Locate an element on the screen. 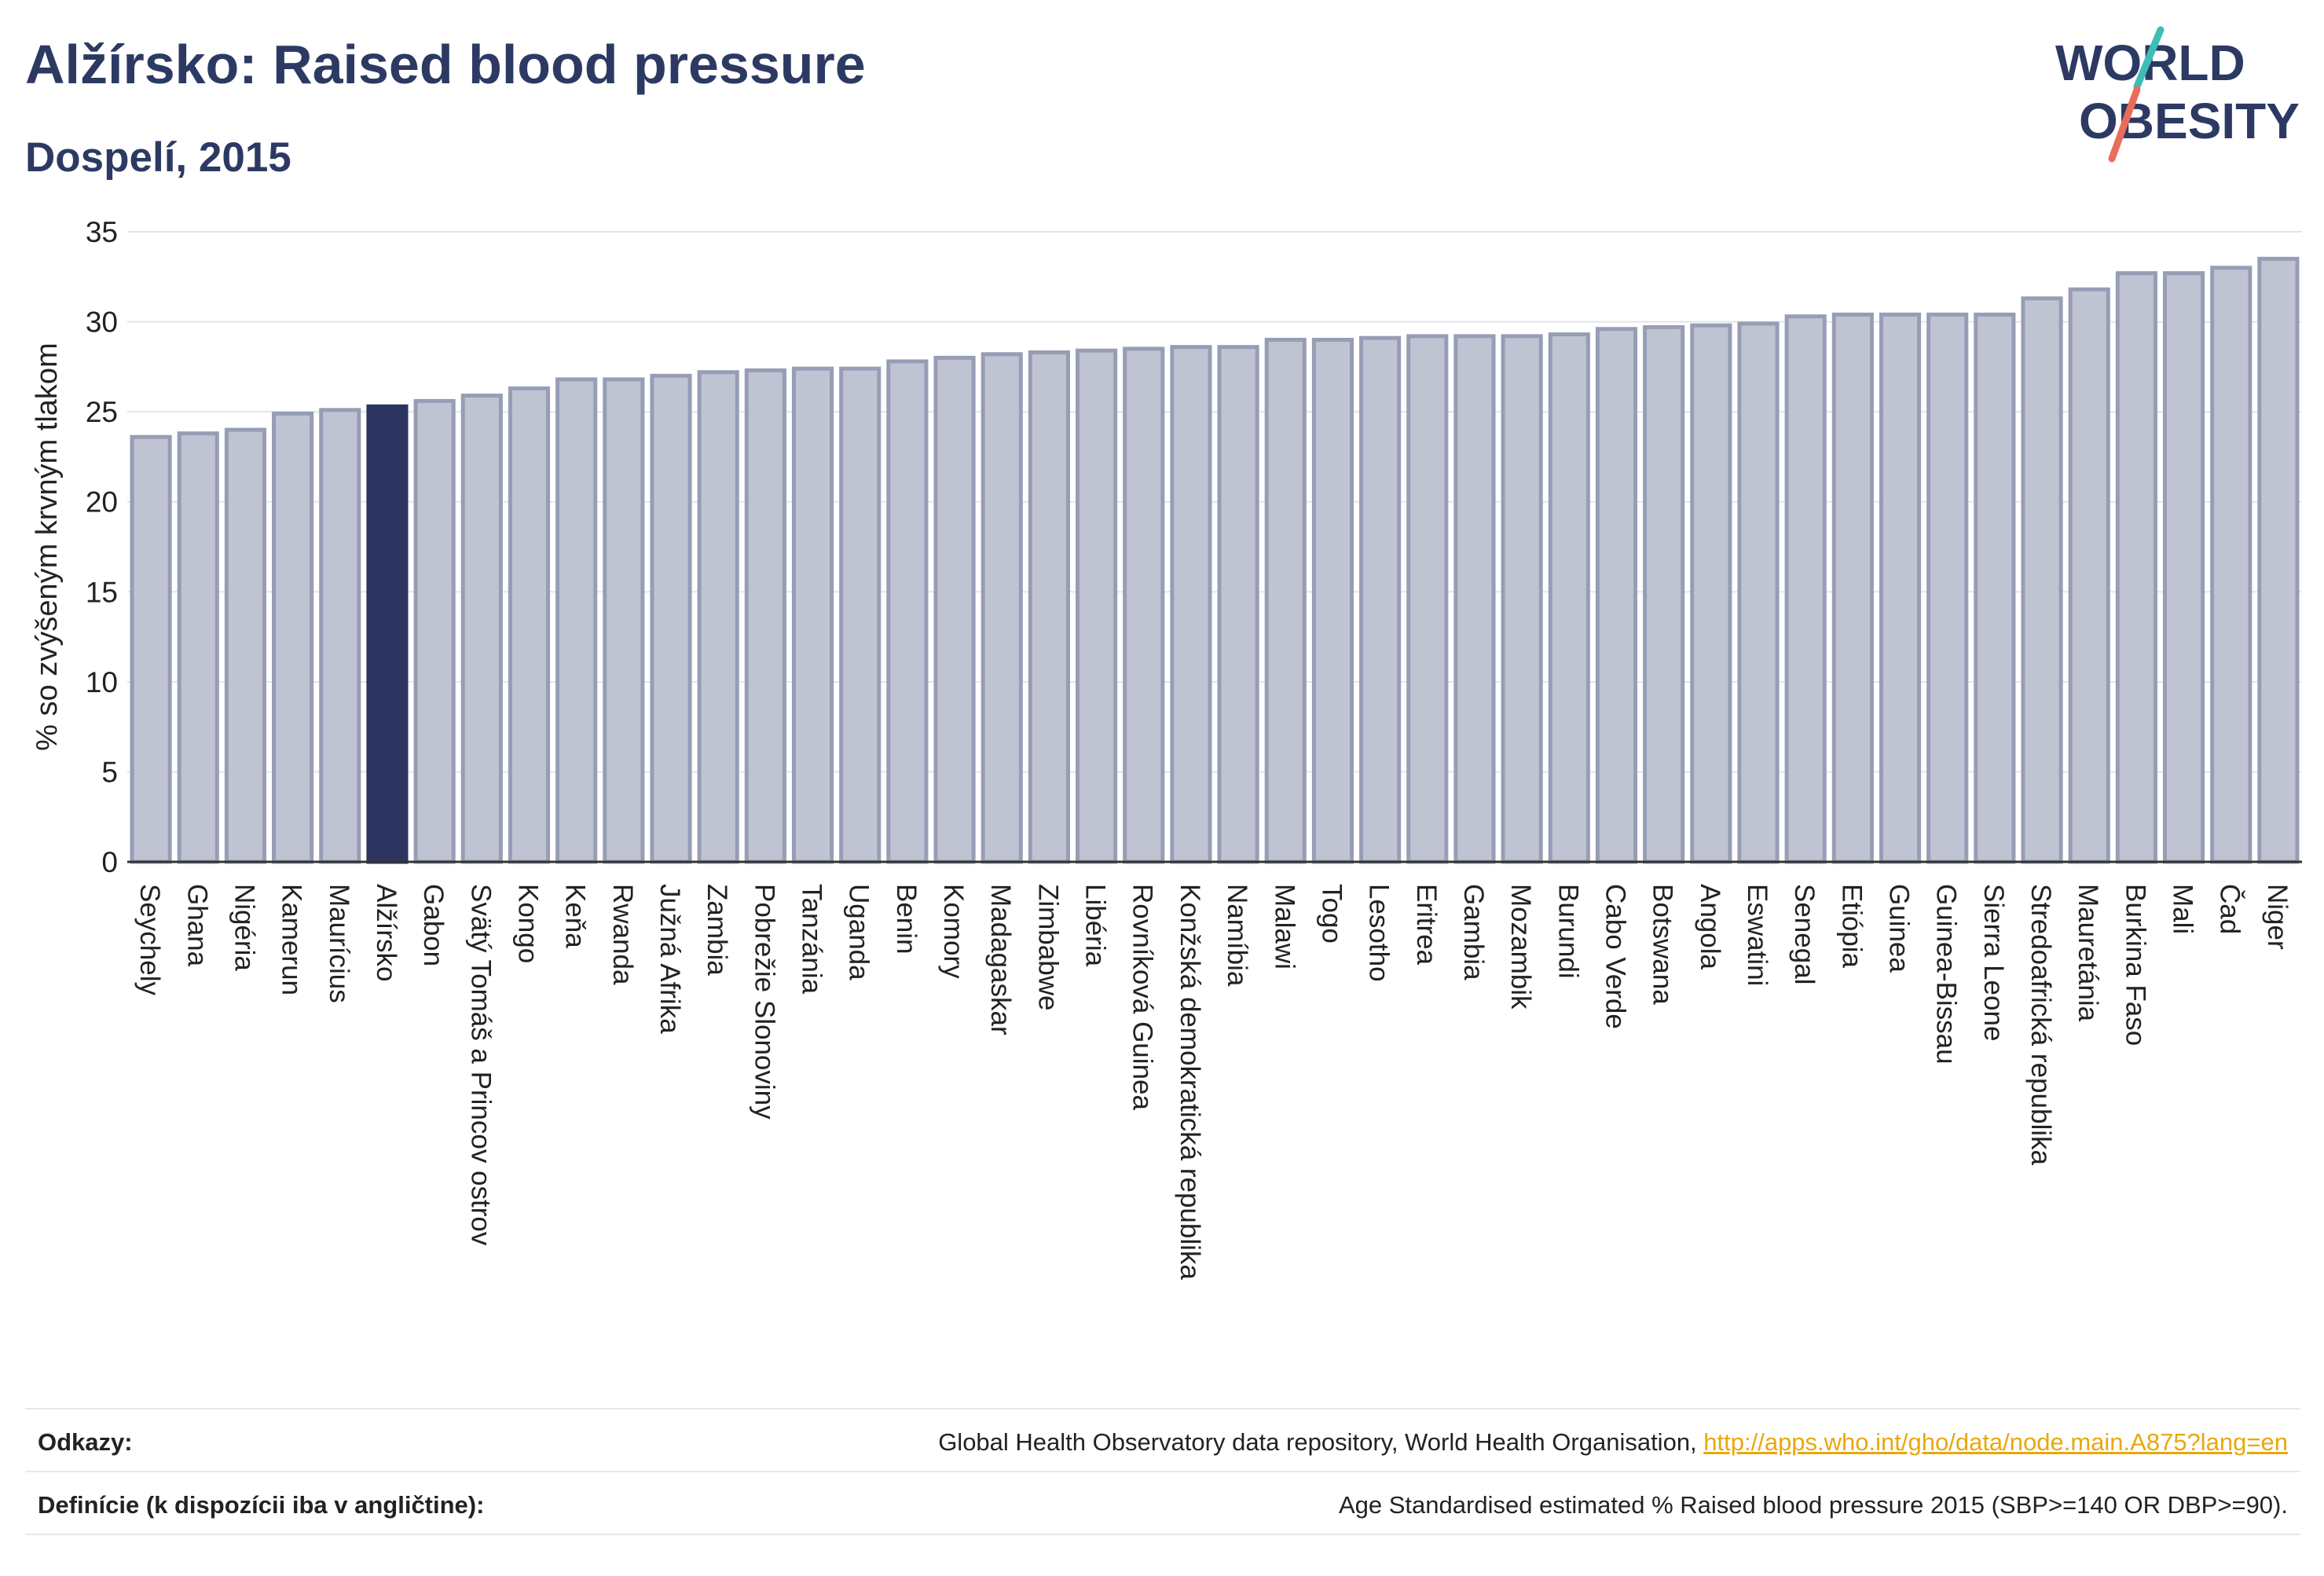 This screenshot has width=2324, height=1576. x-tick-label: Svätý Tomáš a Princov ostrov is located at coordinates (480, 1065).